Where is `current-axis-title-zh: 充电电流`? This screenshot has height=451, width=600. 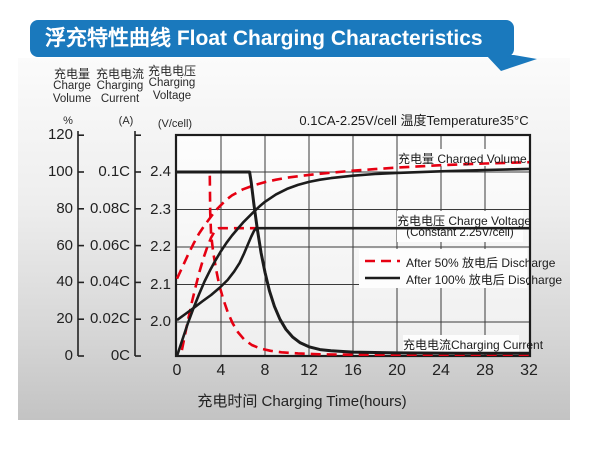
current-axis-title-zh: 充电电流 is located at coordinates (119, 74).